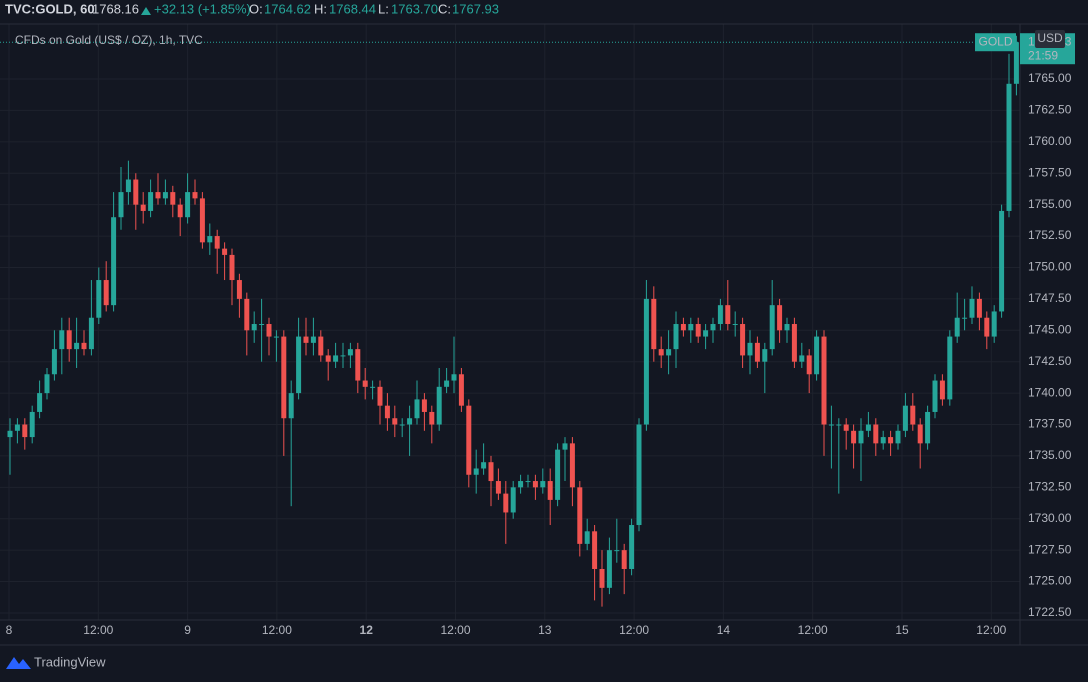 This screenshot has height=682, width=1088. I want to click on y-tick-label: 1757.50, so click(1050, 172).